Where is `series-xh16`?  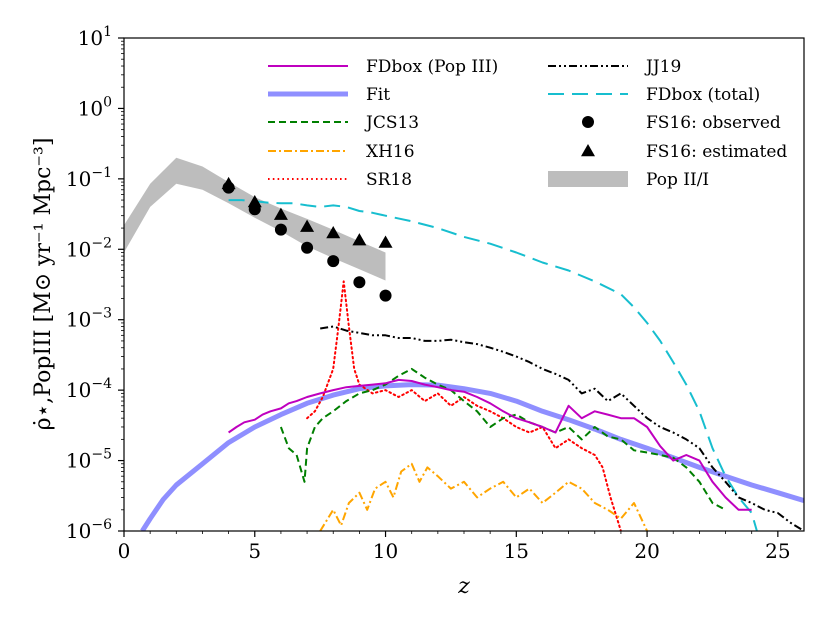 series-xh16 is located at coordinates (484, 496).